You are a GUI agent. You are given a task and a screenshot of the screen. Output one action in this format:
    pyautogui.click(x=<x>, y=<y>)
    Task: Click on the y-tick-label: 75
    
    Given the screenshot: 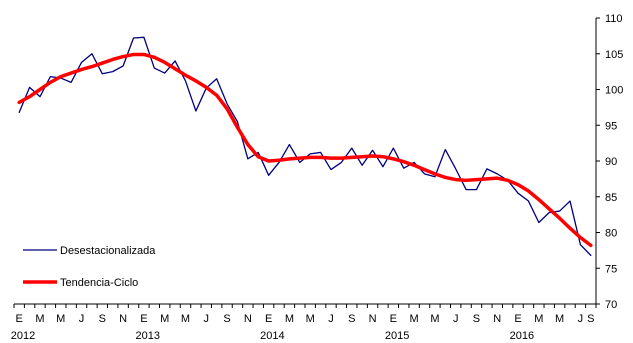 What is the action you would take?
    pyautogui.click(x=611, y=269)
    